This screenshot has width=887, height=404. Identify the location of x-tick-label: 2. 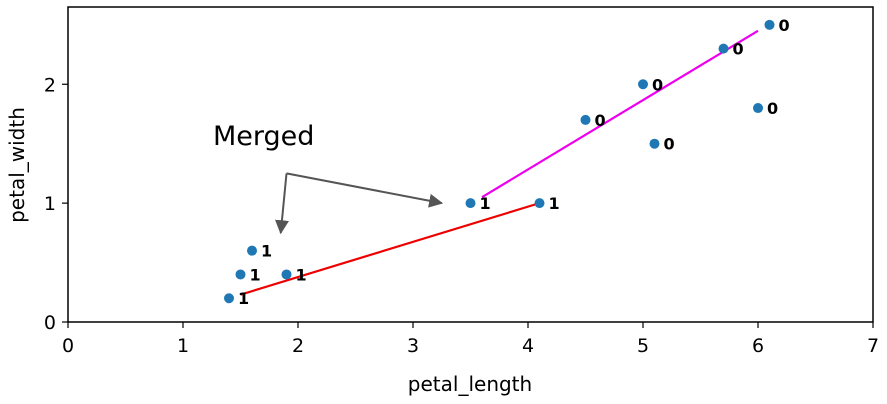
(298, 346).